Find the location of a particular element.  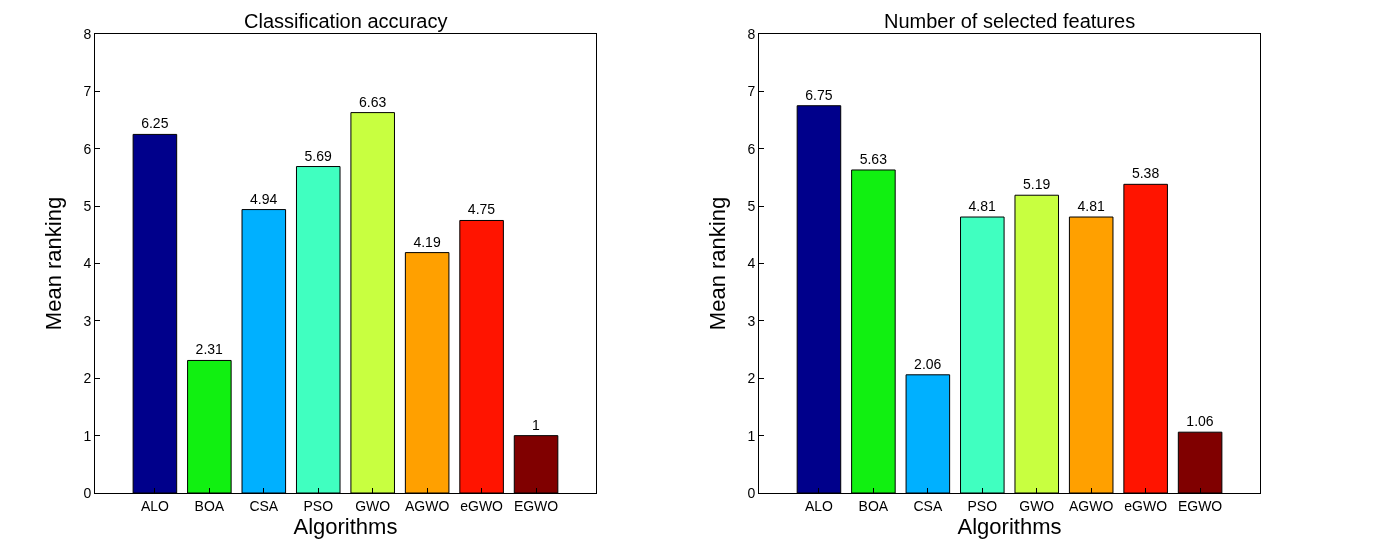

data-label: 5.38 is located at coordinates (1145, 173).